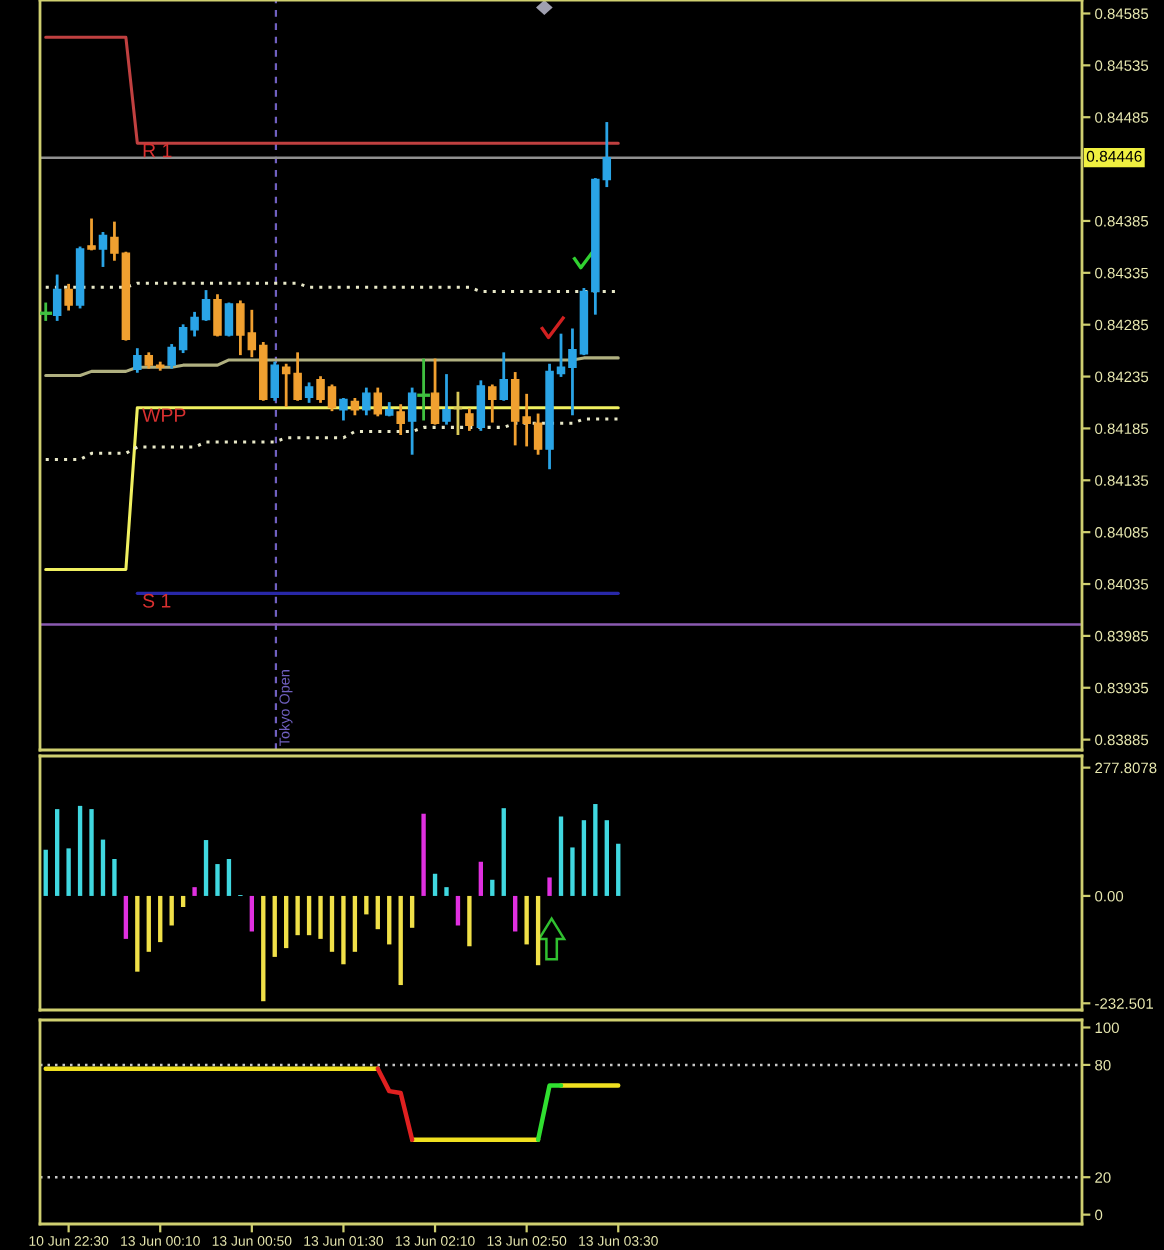 The image size is (1164, 1250). I want to click on annotation: WPP, so click(164, 415).